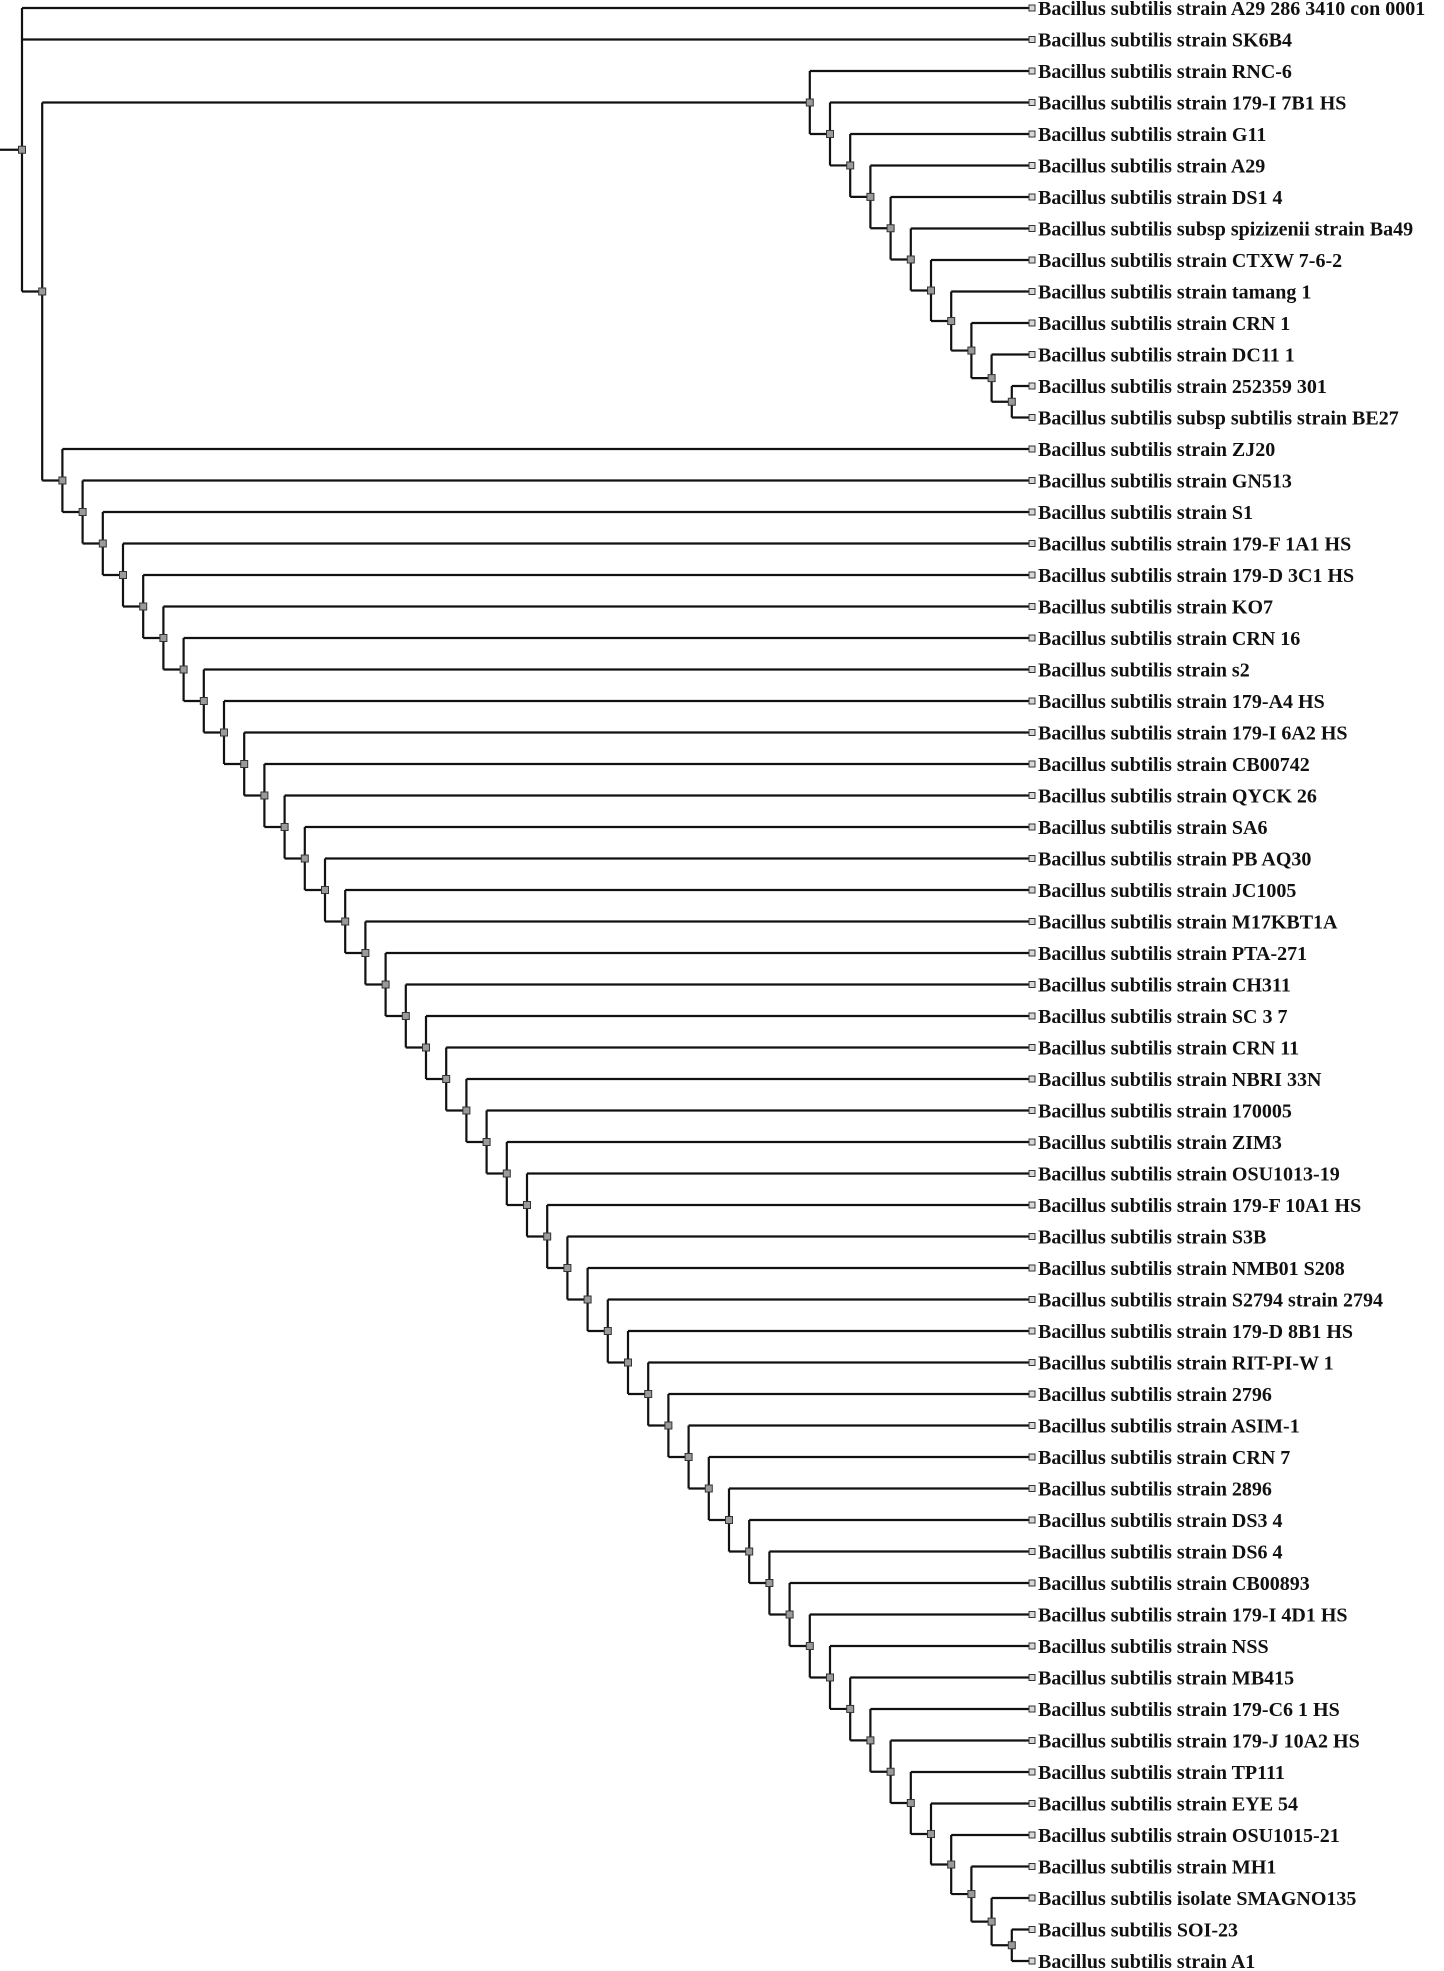  What do you see at coordinates (1160, 1521) in the screenshot?
I see `leaf-label: Bacillus subtilis strain DS3 4` at bounding box center [1160, 1521].